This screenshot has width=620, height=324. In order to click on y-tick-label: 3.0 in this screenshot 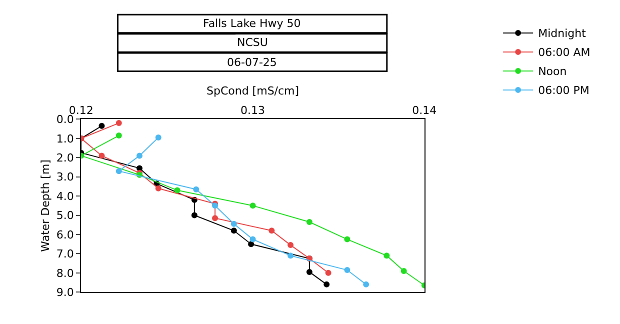, I will do `click(65, 177)`.